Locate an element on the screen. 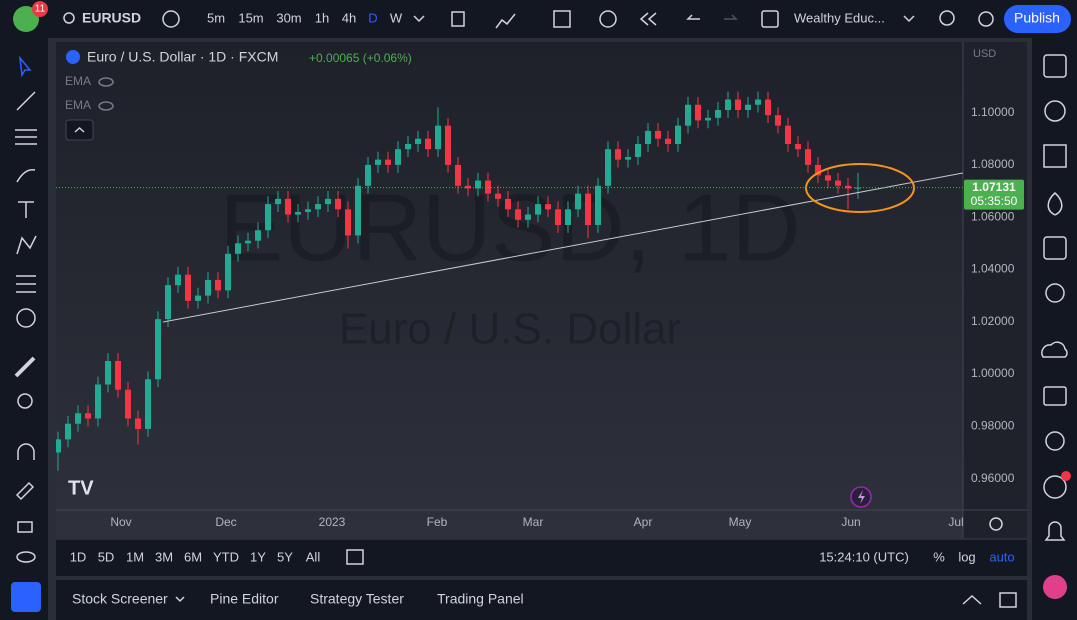 This screenshot has height=620, width=1077. maximize-panel-icon is located at coordinates (1008, 600).